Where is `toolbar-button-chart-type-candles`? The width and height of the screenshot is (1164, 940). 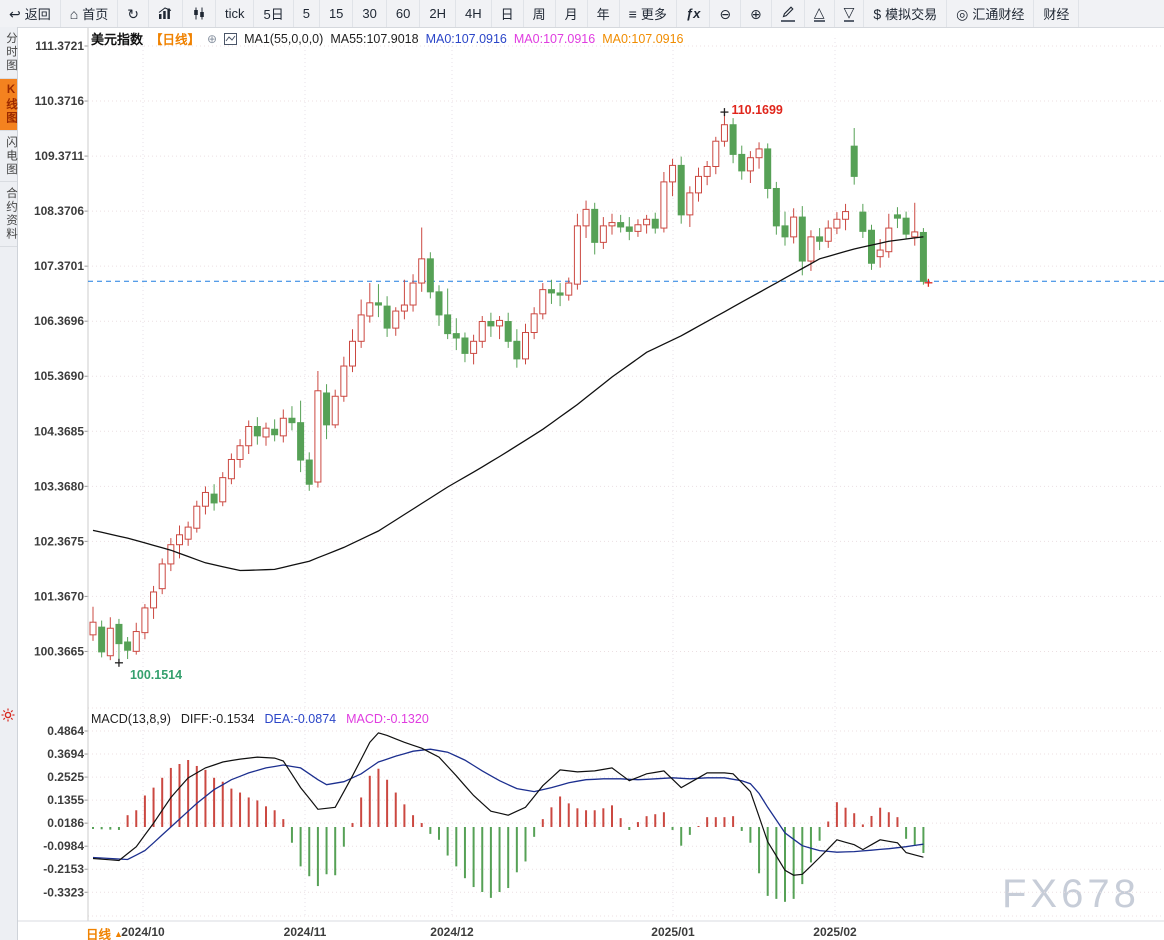
toolbar-button-chart-type-candles is located at coordinates (199, 13).